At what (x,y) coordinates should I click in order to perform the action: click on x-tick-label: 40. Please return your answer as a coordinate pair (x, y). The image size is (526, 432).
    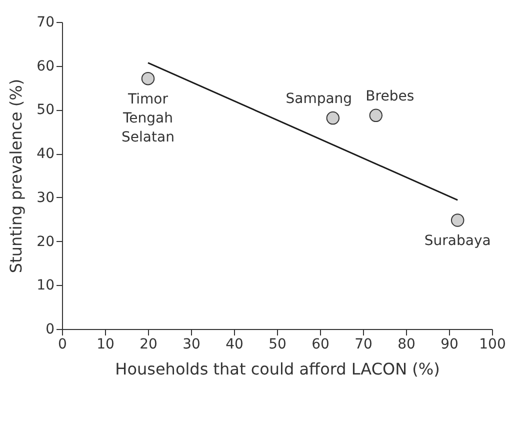
    Looking at the image, I should click on (235, 344).